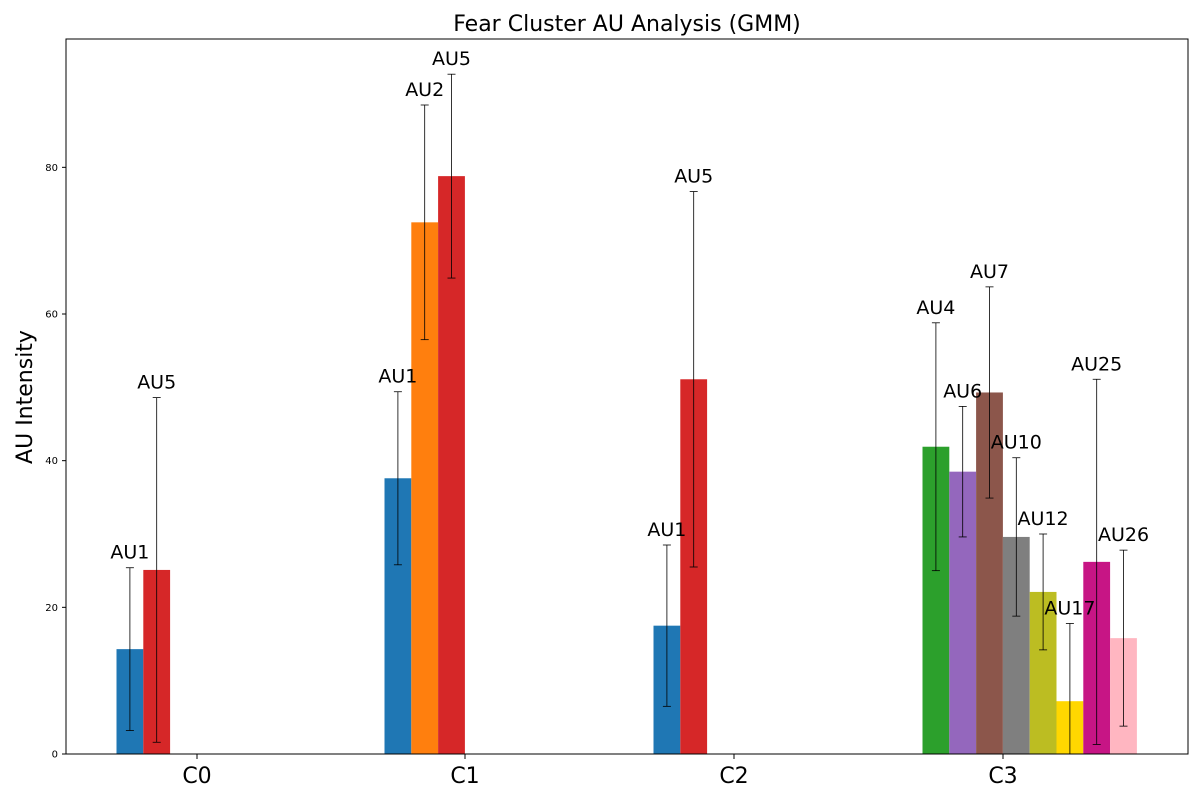 The height and width of the screenshot is (800, 1200). I want to click on bar-label-c2-au5: AU5, so click(693, 177).